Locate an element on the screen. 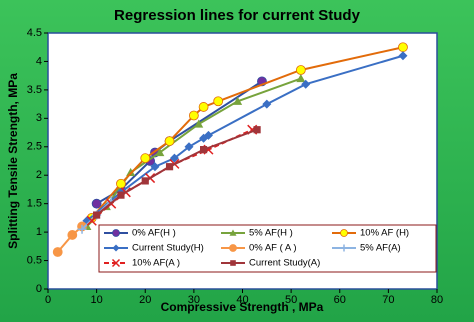 The width and height of the screenshot is (474, 322). y-tick-label: 4.5 is located at coordinates (34, 33).